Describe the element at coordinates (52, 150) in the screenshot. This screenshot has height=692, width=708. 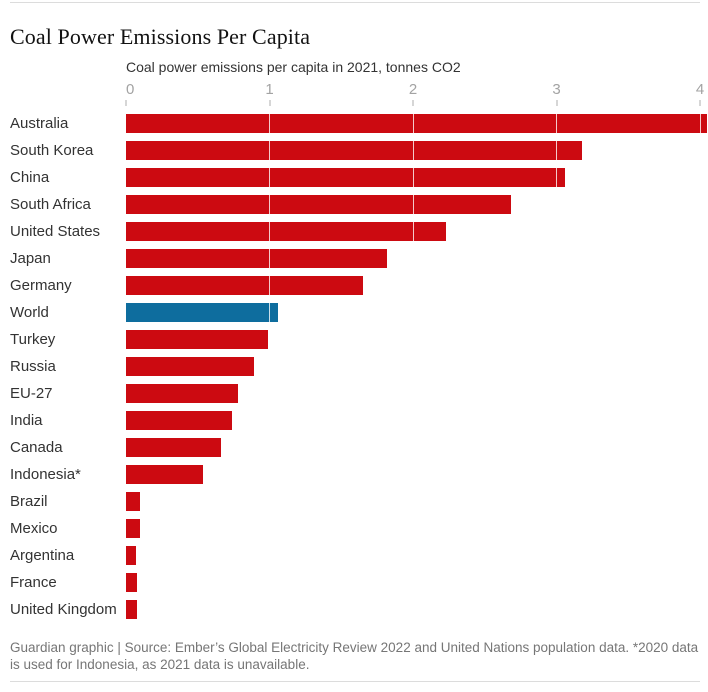
I see `category-label: South Korea` at that location.